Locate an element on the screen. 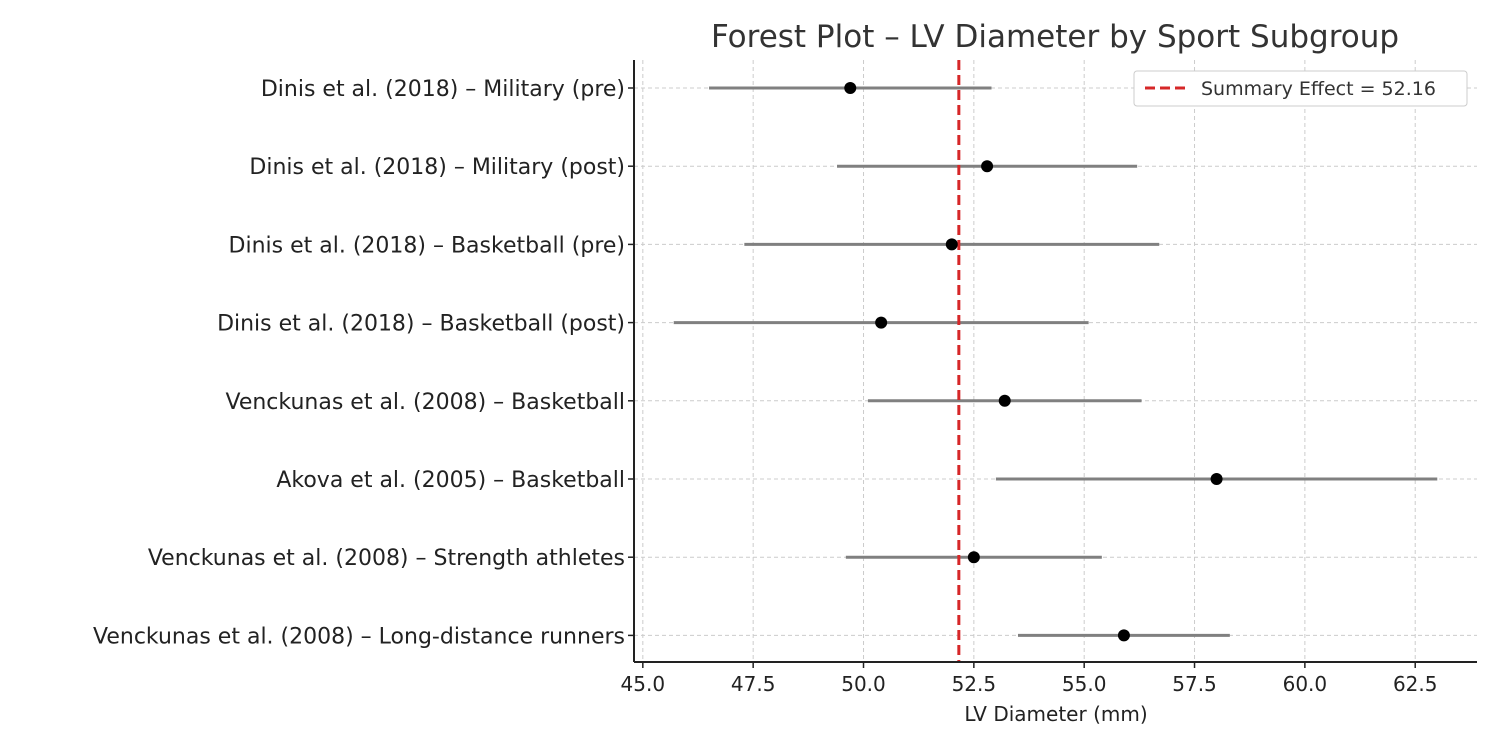 This screenshot has width=1500, height=750. y-tick-label: Dinis et al. (2018) – Basketball (post) is located at coordinates (421, 324).